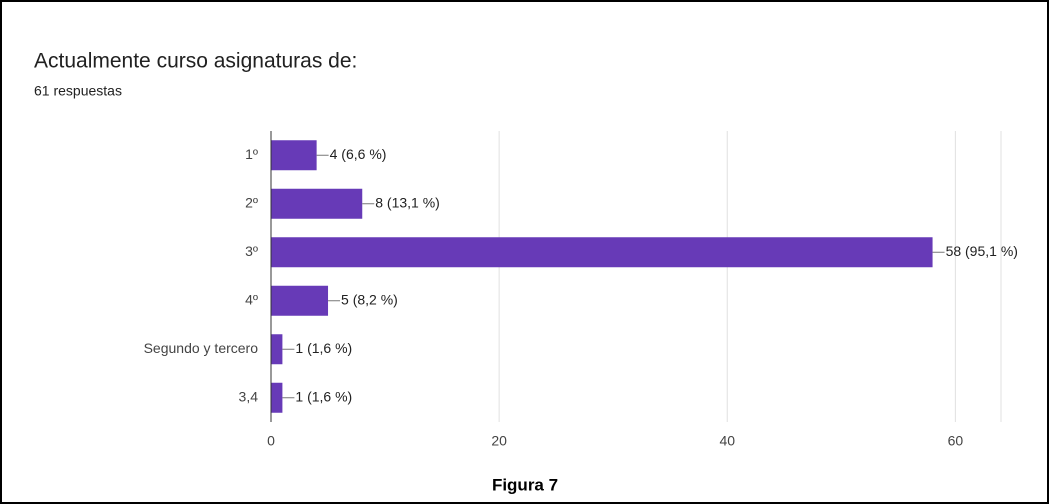  What do you see at coordinates (249, 396) in the screenshot?
I see `y-tick-label: 3,4` at bounding box center [249, 396].